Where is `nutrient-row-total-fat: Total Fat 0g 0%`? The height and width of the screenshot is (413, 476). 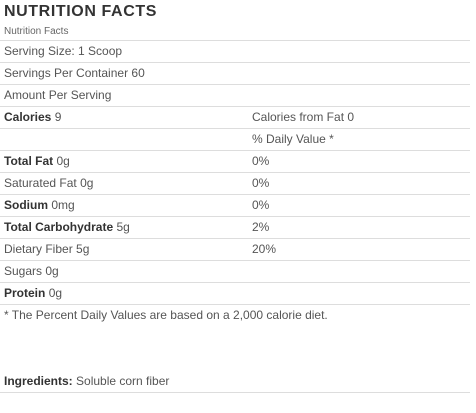
nutrient-row-total-fat: Total Fat 0g 0% is located at coordinates (235, 162).